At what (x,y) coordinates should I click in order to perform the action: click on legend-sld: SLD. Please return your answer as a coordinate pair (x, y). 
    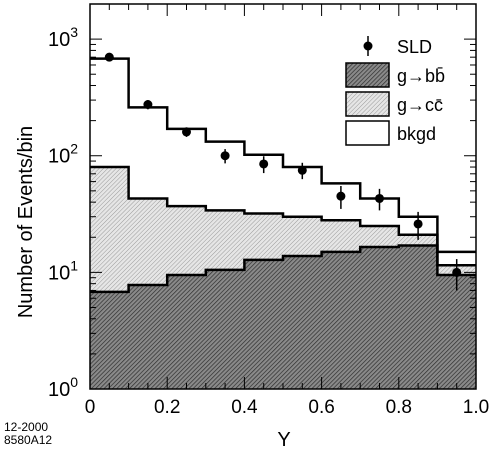
    Looking at the image, I should click on (397, 46).